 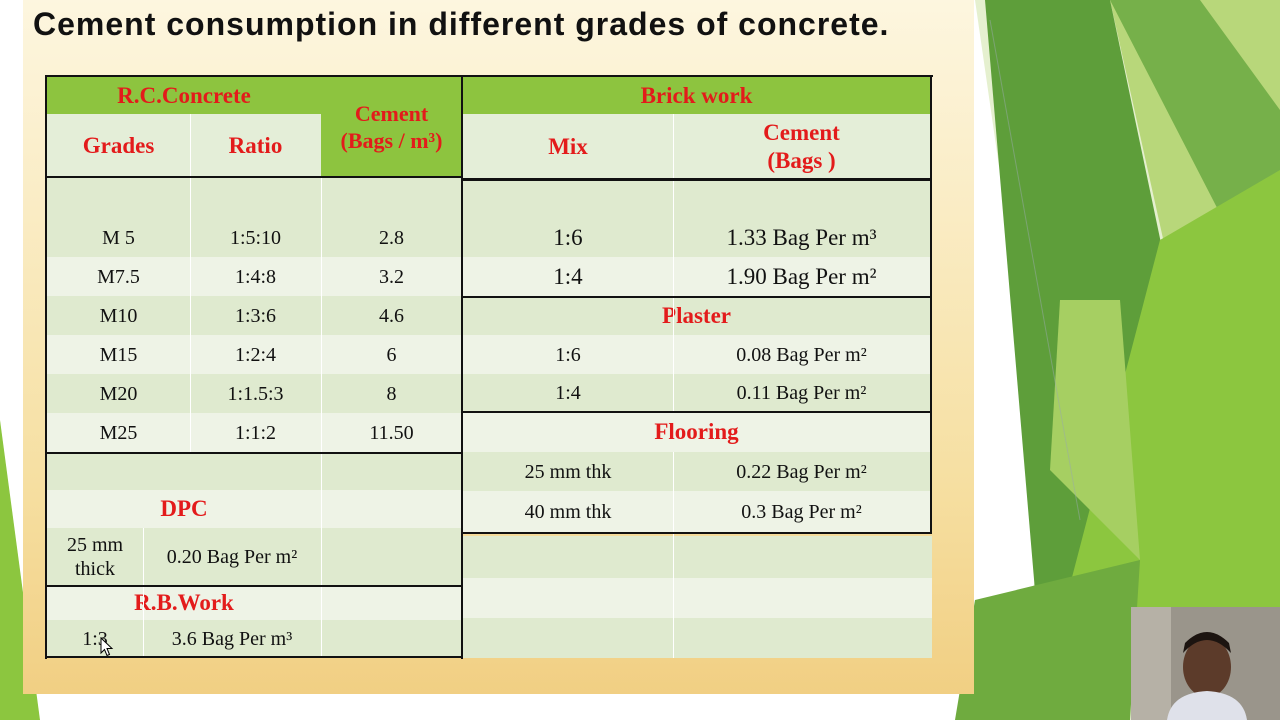 What do you see at coordinates (391, 140) in the screenshot?
I see `rcc-col-cement-line2: (Bags / m³)` at bounding box center [391, 140].